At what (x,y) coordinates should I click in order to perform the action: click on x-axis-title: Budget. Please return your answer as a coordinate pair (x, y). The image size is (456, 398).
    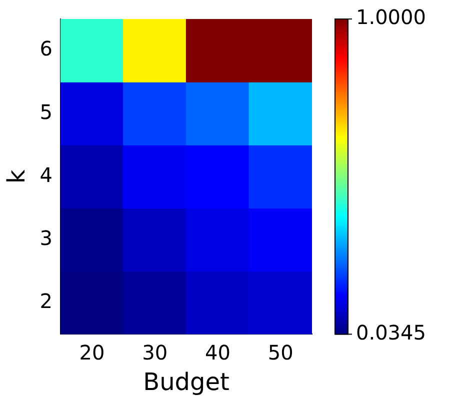
    Looking at the image, I should click on (186, 382).